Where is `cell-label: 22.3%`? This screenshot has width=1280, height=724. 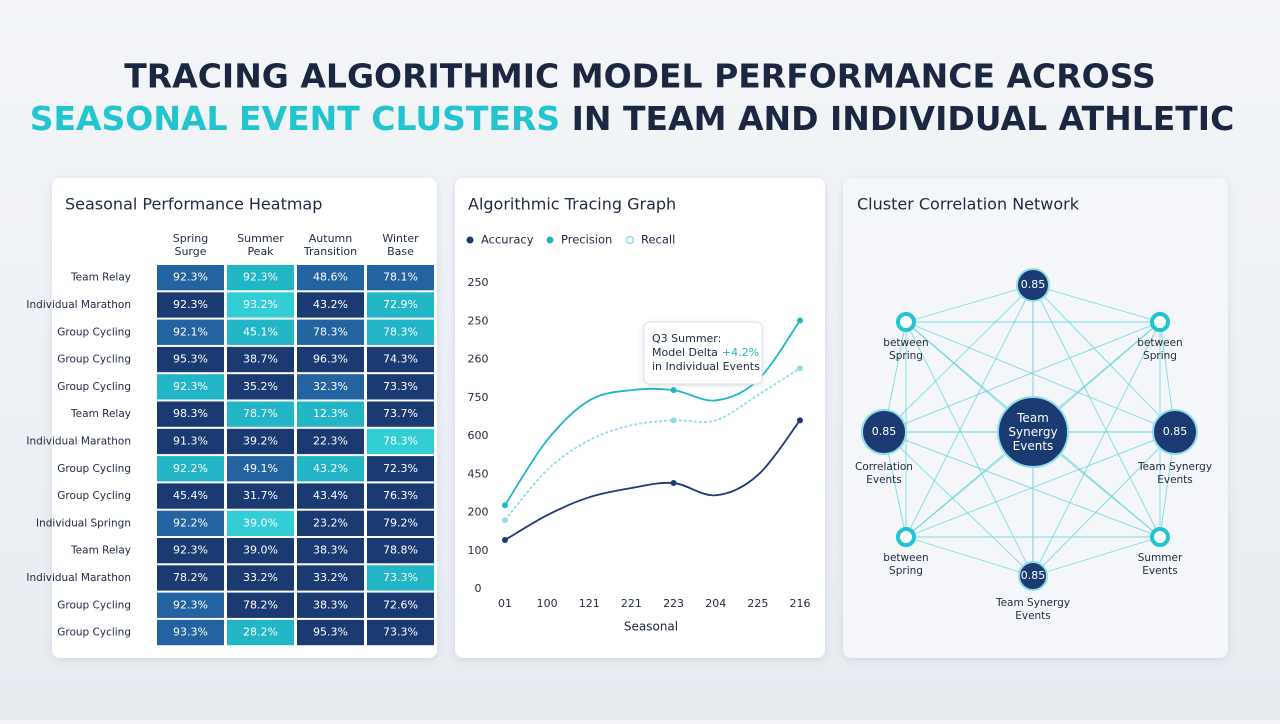 cell-label: 22.3% is located at coordinates (330, 440).